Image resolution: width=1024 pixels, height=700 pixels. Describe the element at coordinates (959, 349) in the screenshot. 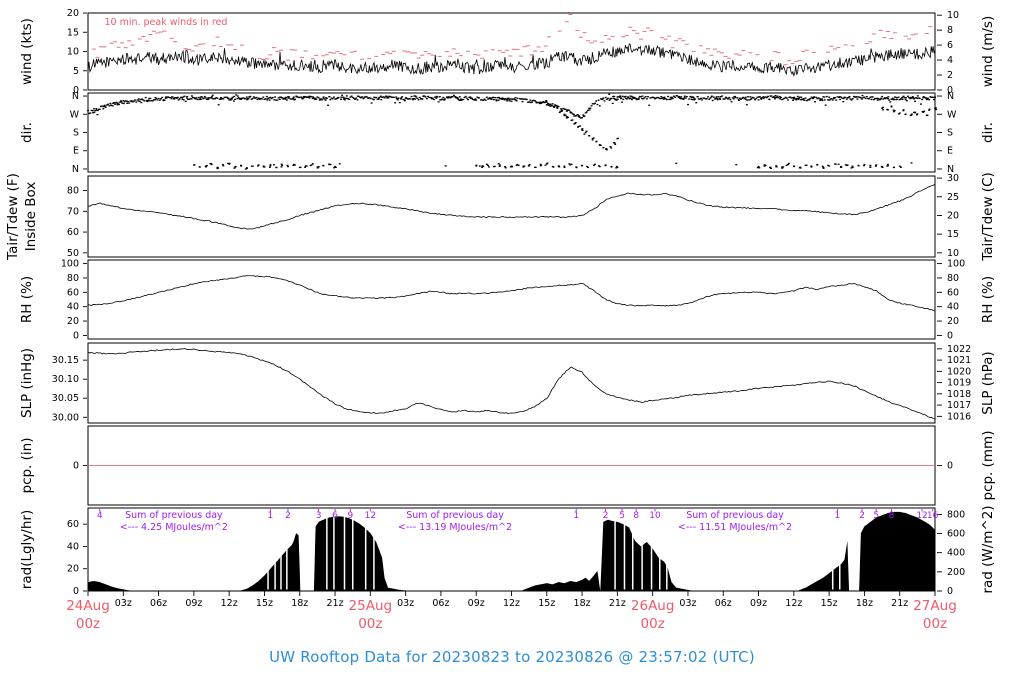

I see `svg-text: 1022` at that location.